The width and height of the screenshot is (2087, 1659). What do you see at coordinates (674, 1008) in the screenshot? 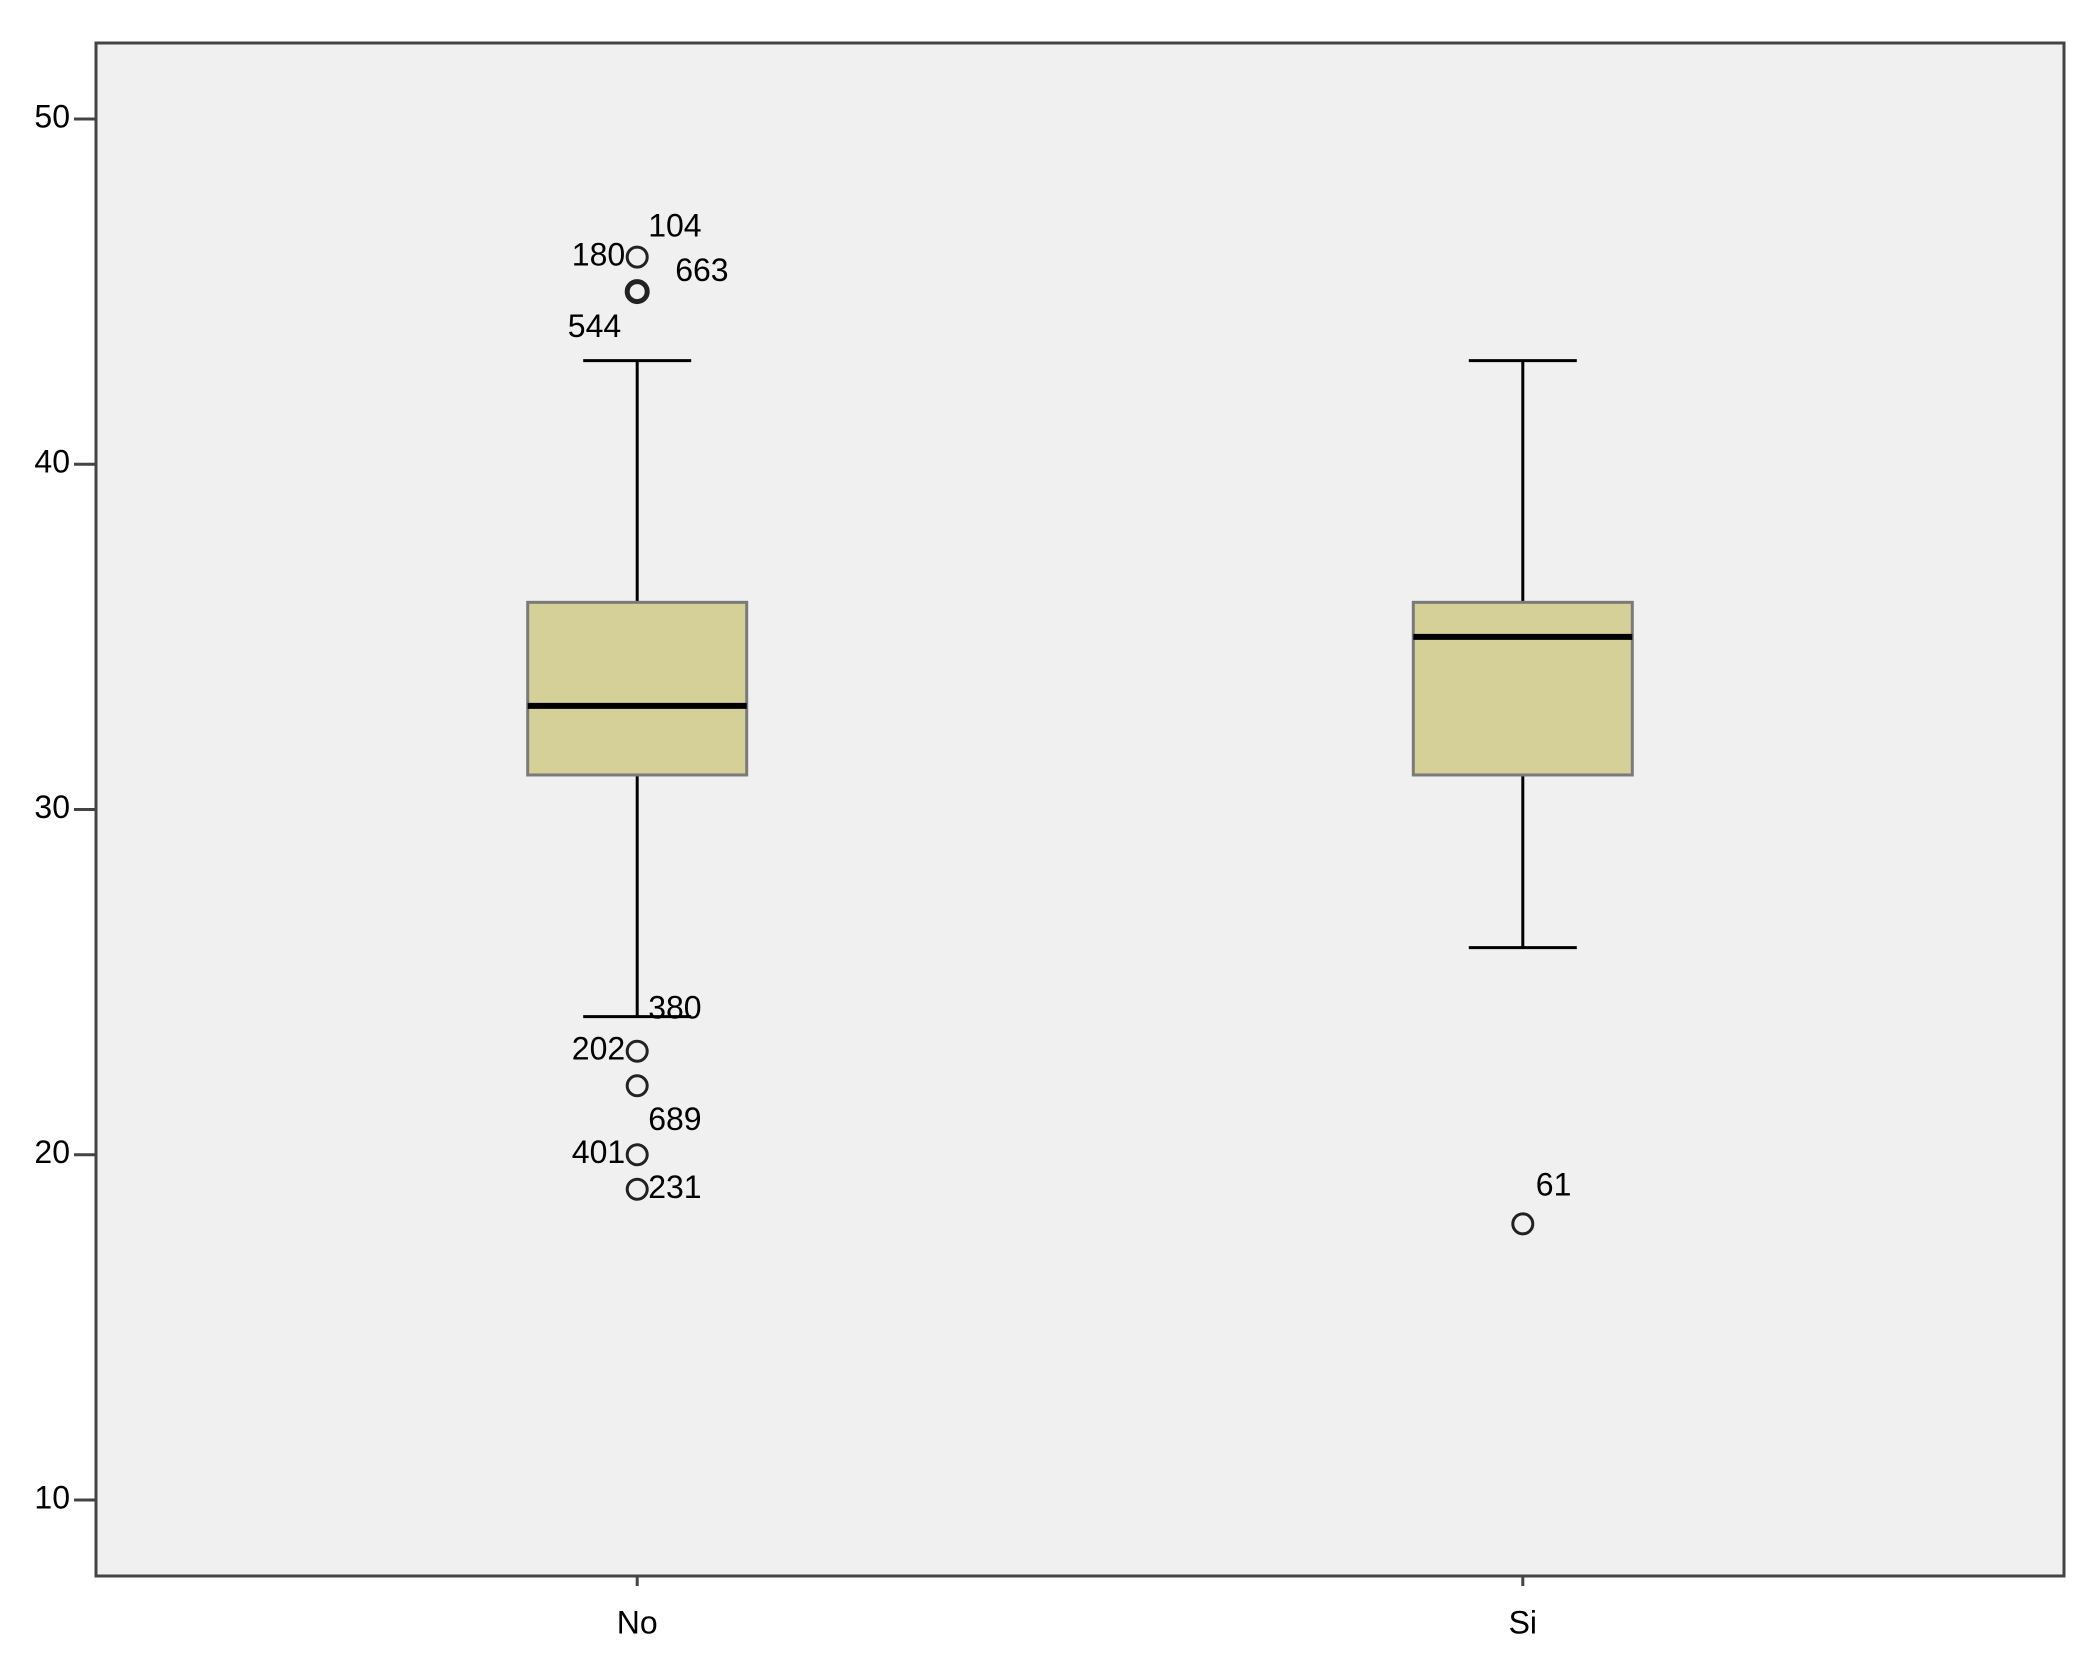
I see `outlier-label: 380` at bounding box center [674, 1008].